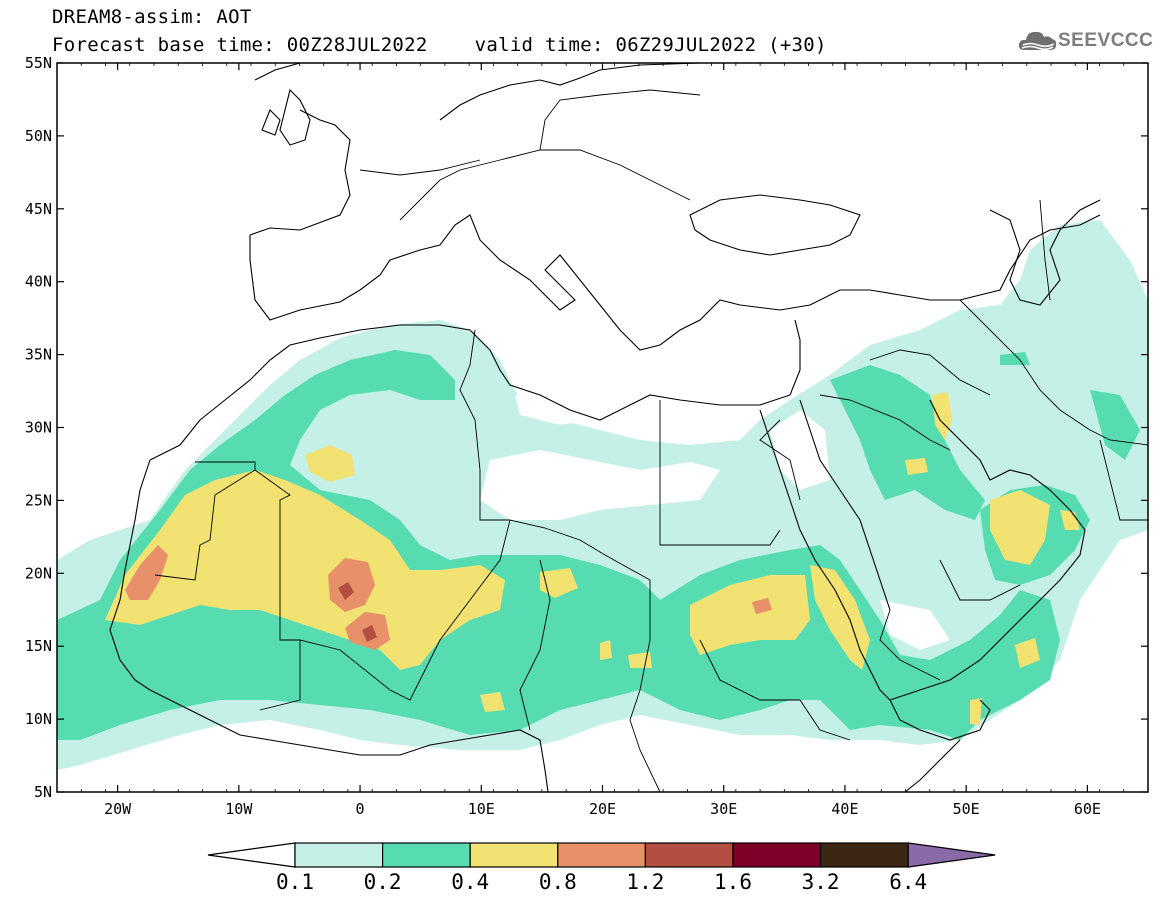 The image size is (1165, 905). Describe the element at coordinates (152, 17) in the screenshot. I see `map-title: DREAM8-assim: AOT` at that location.